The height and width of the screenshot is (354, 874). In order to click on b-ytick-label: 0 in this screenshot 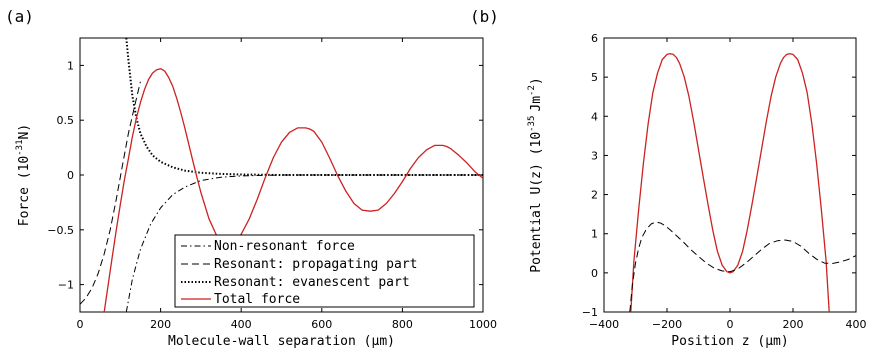, I will do `click(594, 273)`.